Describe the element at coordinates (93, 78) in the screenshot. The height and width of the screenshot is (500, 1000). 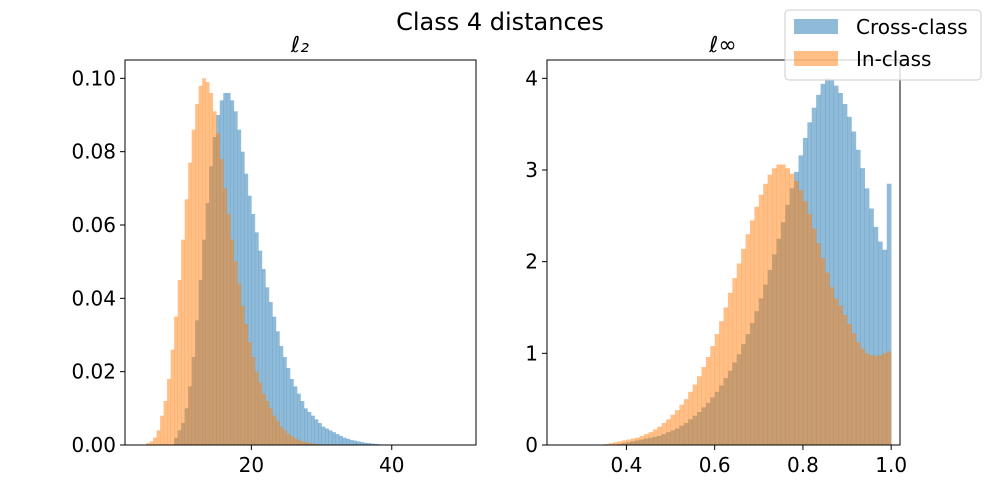
I see `l2-y-tick-label: 0.10` at that location.